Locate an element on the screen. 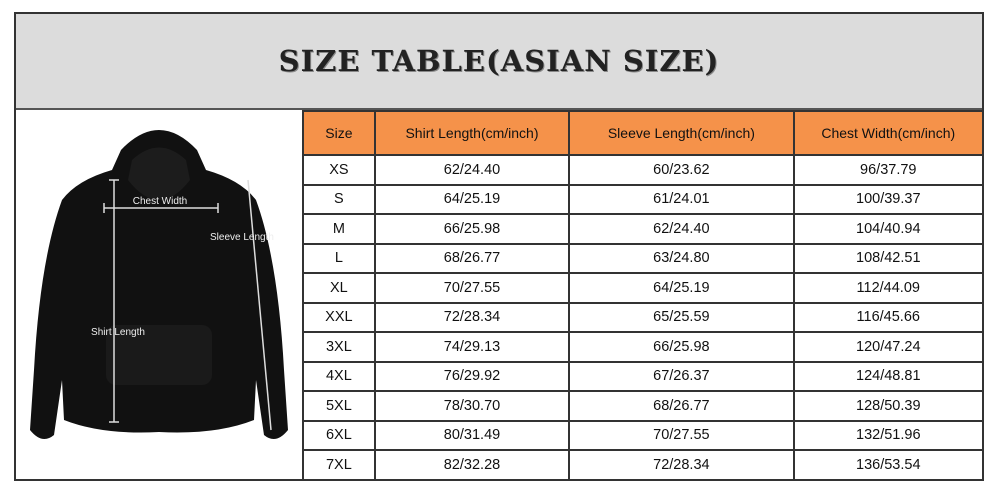 This screenshot has height=491, width=1000. table-cell: 116/45.66 is located at coordinates (888, 317).